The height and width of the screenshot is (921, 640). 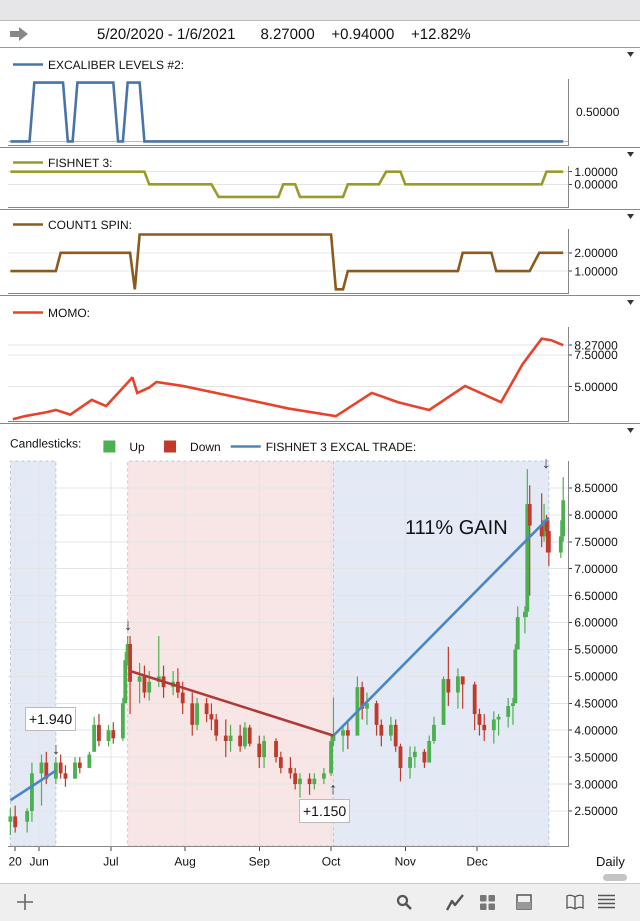 What do you see at coordinates (596, 730) in the screenshot?
I see `y-tick-label: 4.00000` at bounding box center [596, 730].